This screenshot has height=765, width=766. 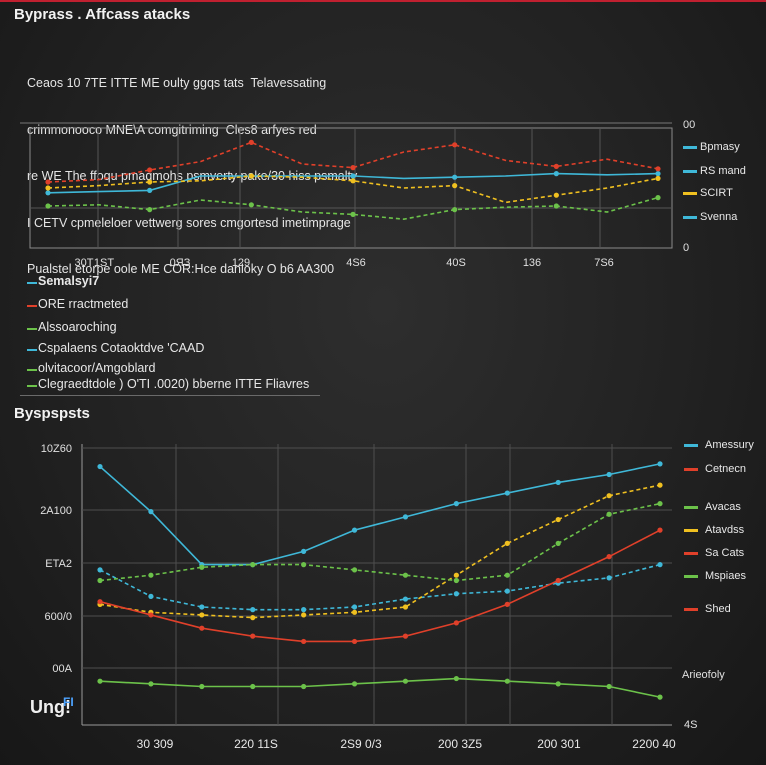 I want to click on bottom-label: Arieofoly, so click(x=703, y=675).